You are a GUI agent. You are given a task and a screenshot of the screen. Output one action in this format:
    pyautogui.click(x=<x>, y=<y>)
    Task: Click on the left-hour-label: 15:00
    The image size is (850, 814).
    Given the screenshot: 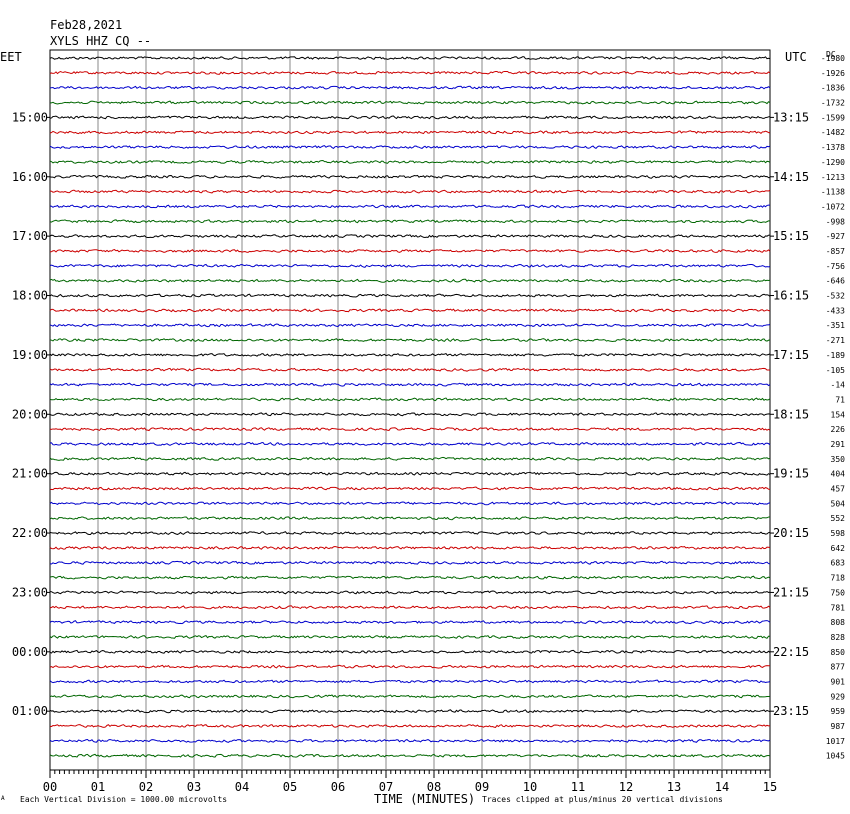 What is the action you would take?
    pyautogui.click(x=30, y=117)
    